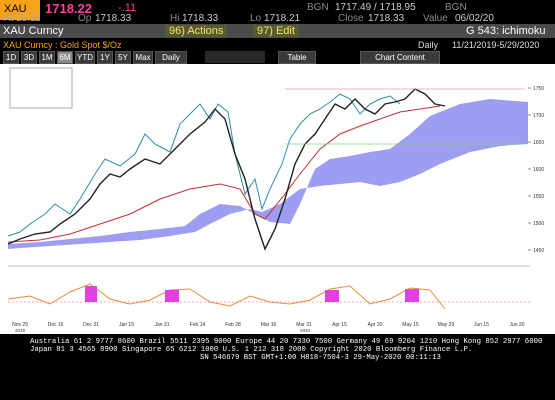 This screenshot has height=400, width=555. I want to click on x-tick-label: Dec 31, so click(91, 325).